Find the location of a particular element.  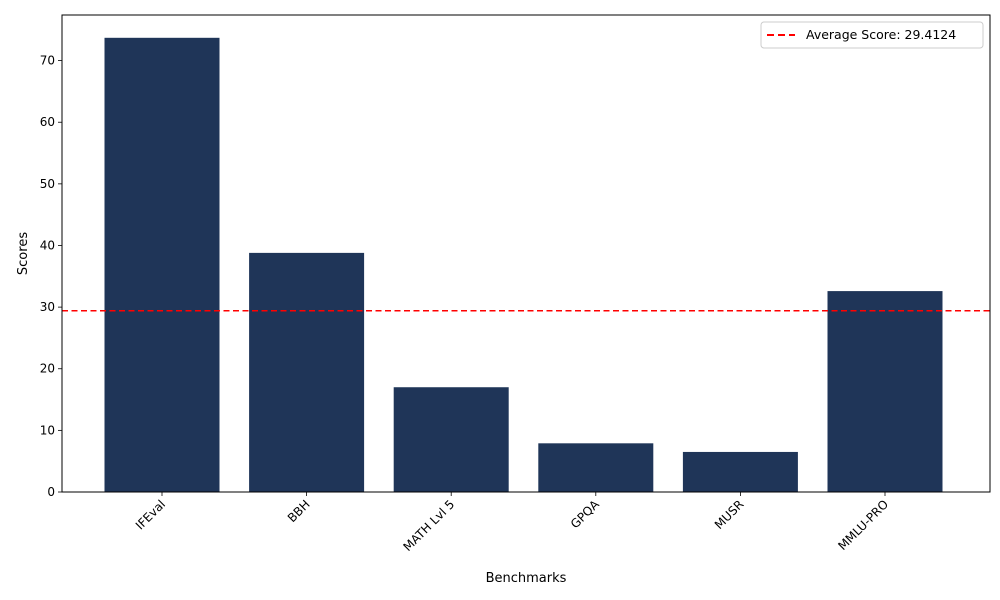

y-tick-label: 30 is located at coordinates (47, 307).